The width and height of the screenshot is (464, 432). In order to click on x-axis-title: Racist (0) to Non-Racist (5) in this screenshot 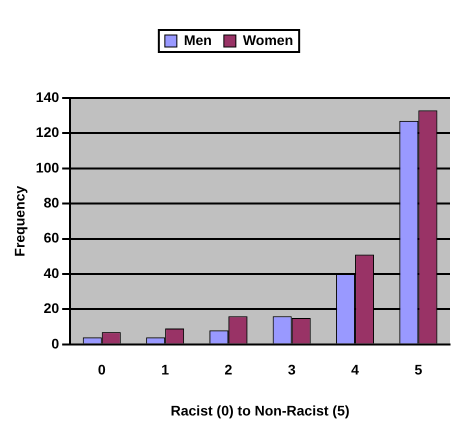, I will do `click(260, 410)`.